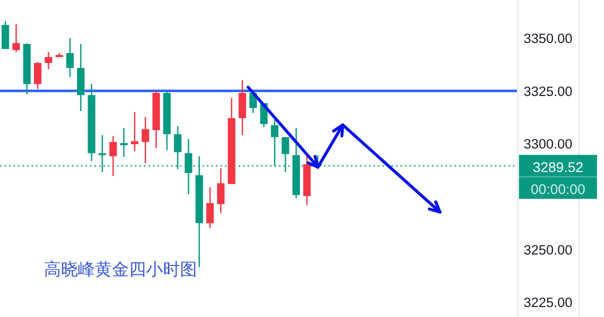 The height and width of the screenshot is (317, 604). What do you see at coordinates (548, 91) in the screenshot?
I see `y-tick-label: 3325.00` at bounding box center [548, 91].